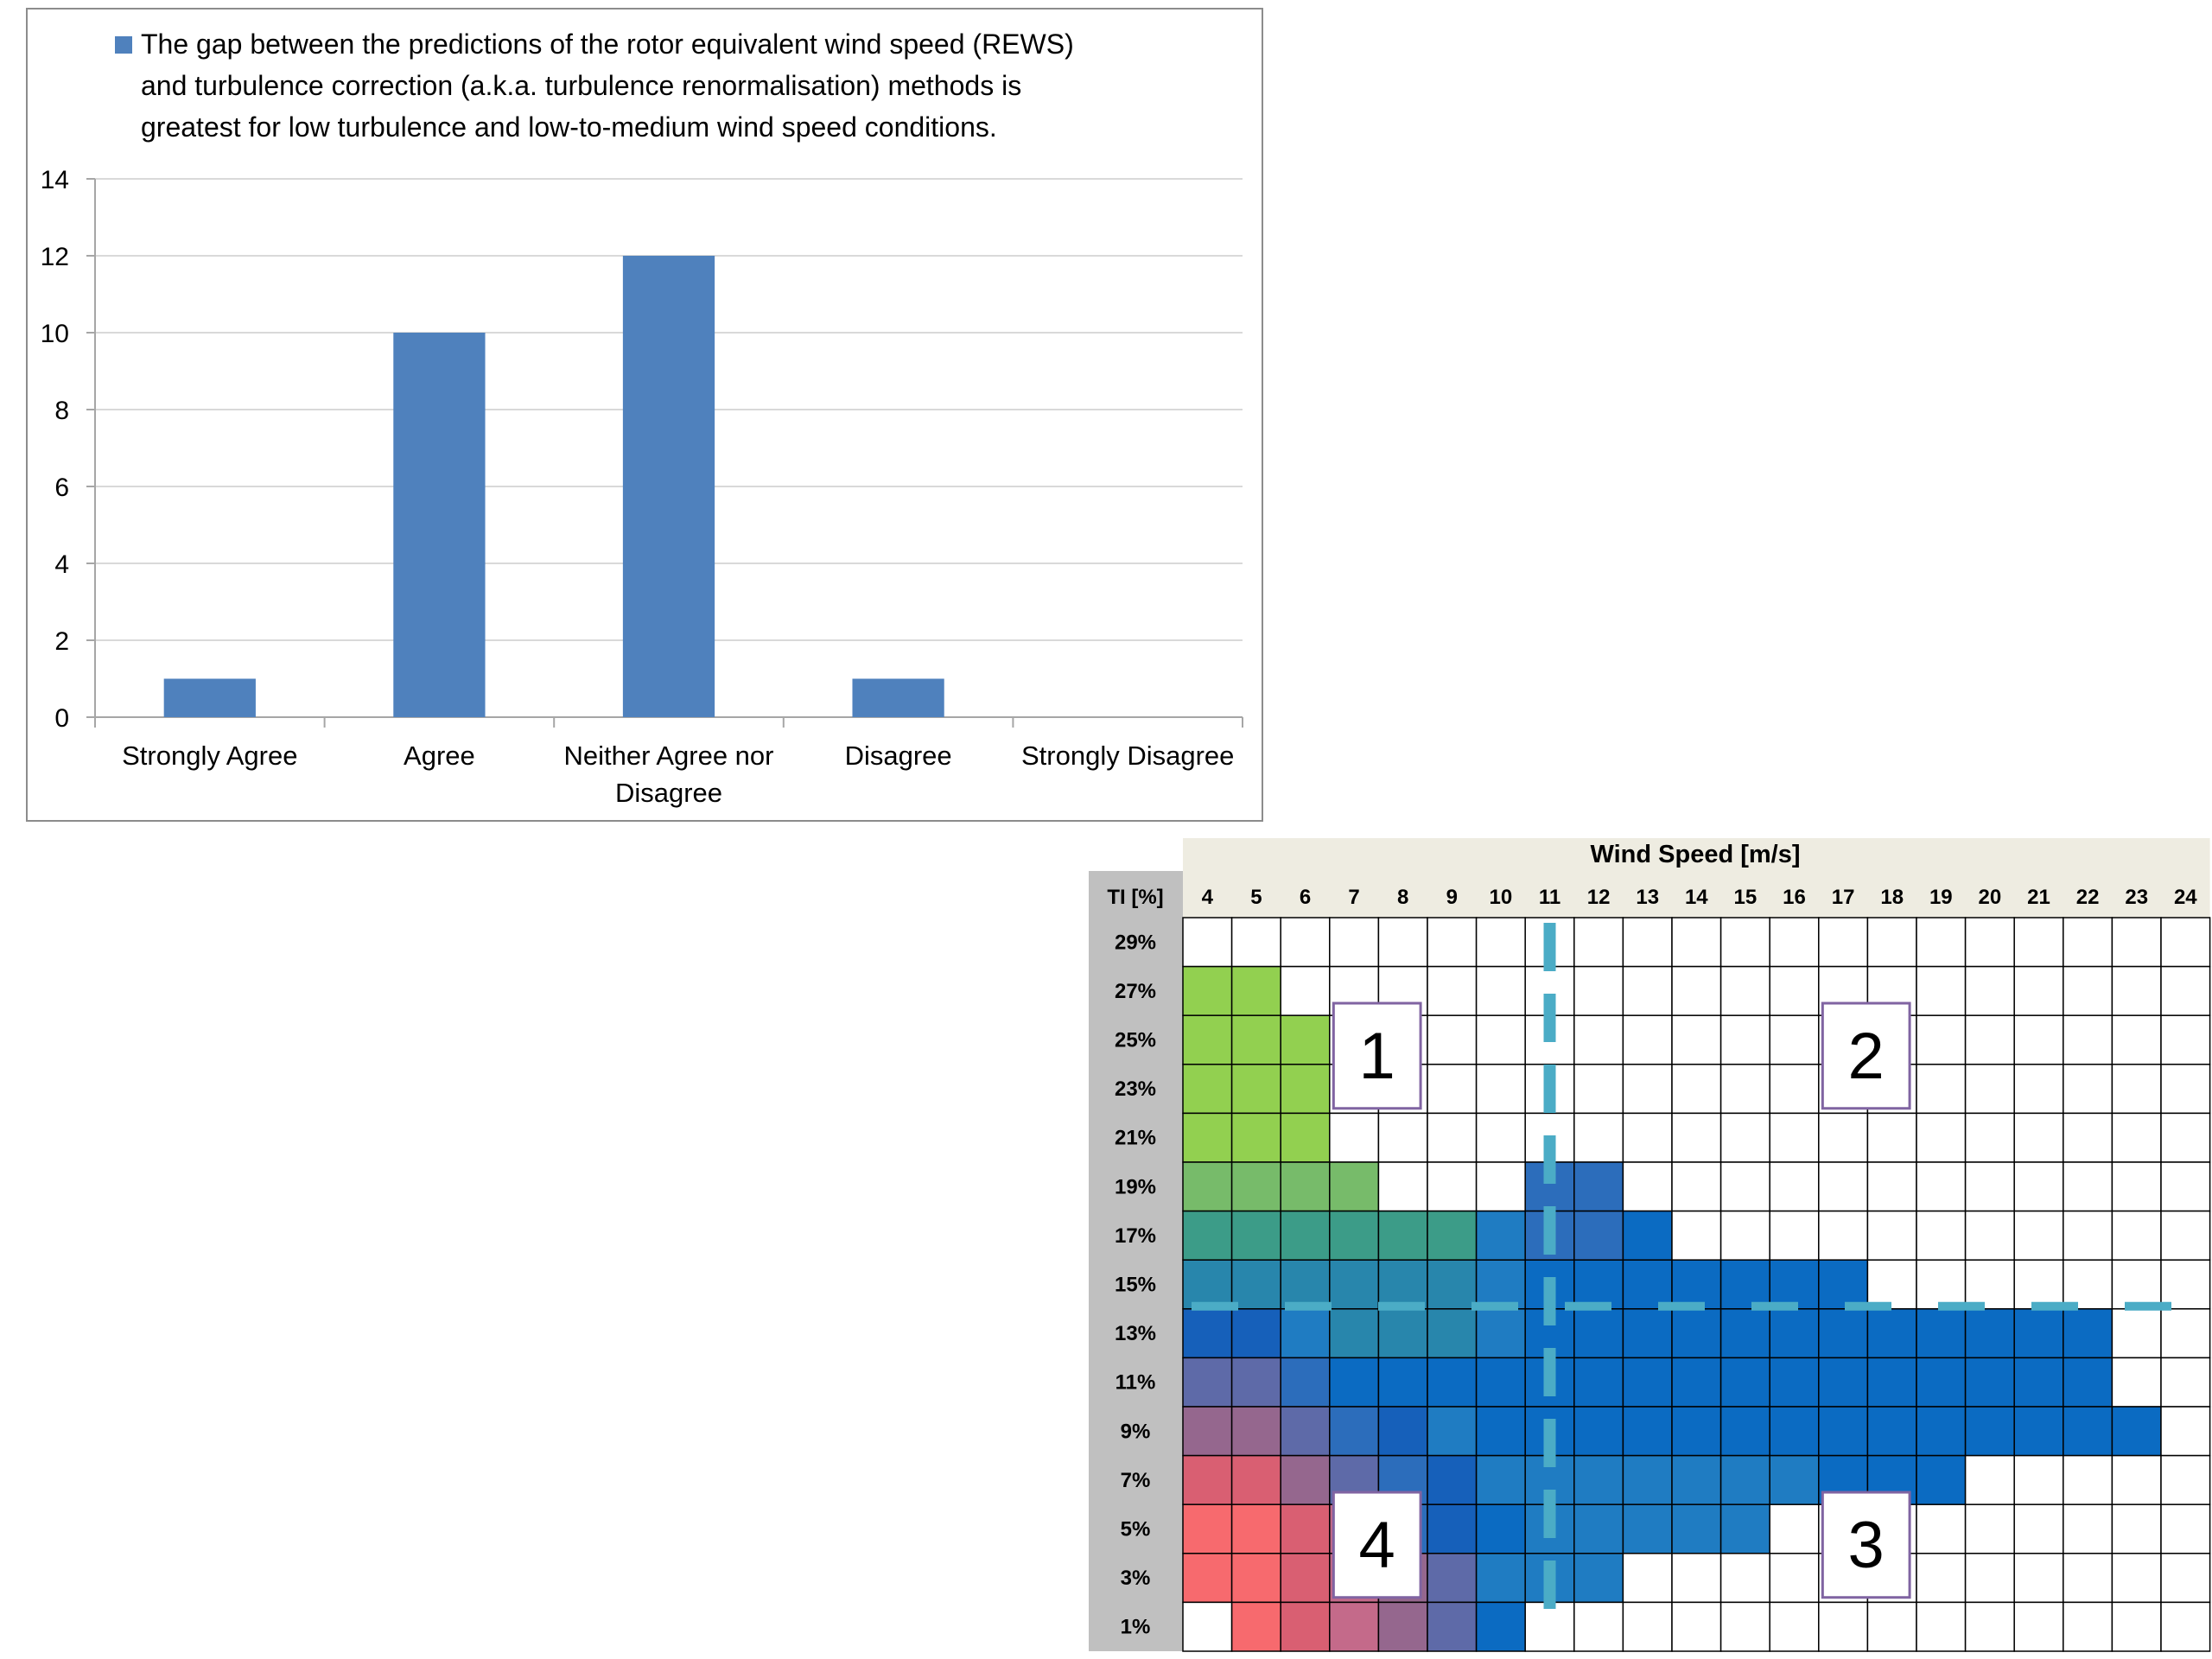  Describe the element at coordinates (1377, 1056) in the screenshot. I see `region-label: 1` at that location.